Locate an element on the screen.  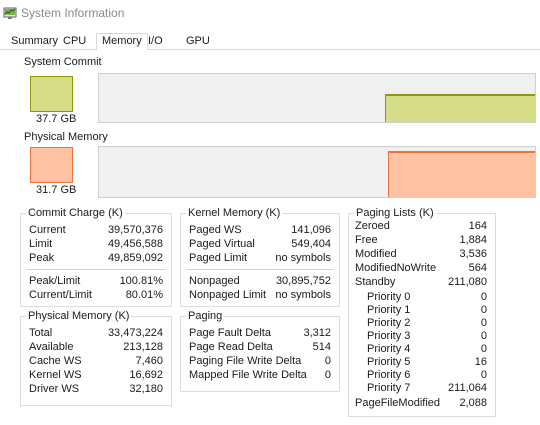
page-file-modified-value: 2,088 is located at coordinates (473, 403).